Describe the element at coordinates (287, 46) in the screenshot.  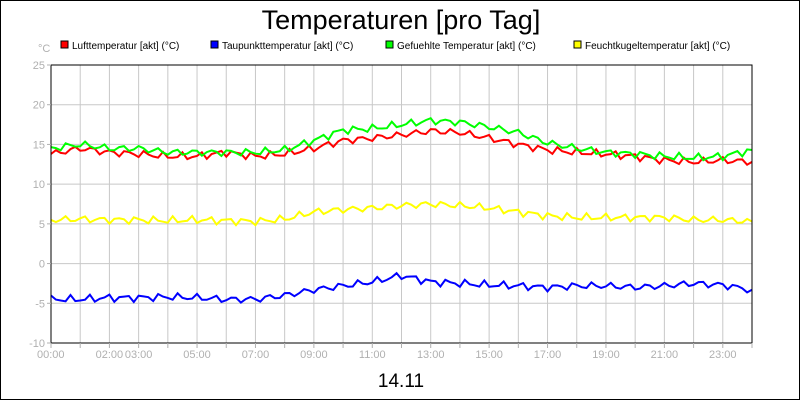
I see `legend-label: Taupunkttemperatur [akt] (°C)` at that location.